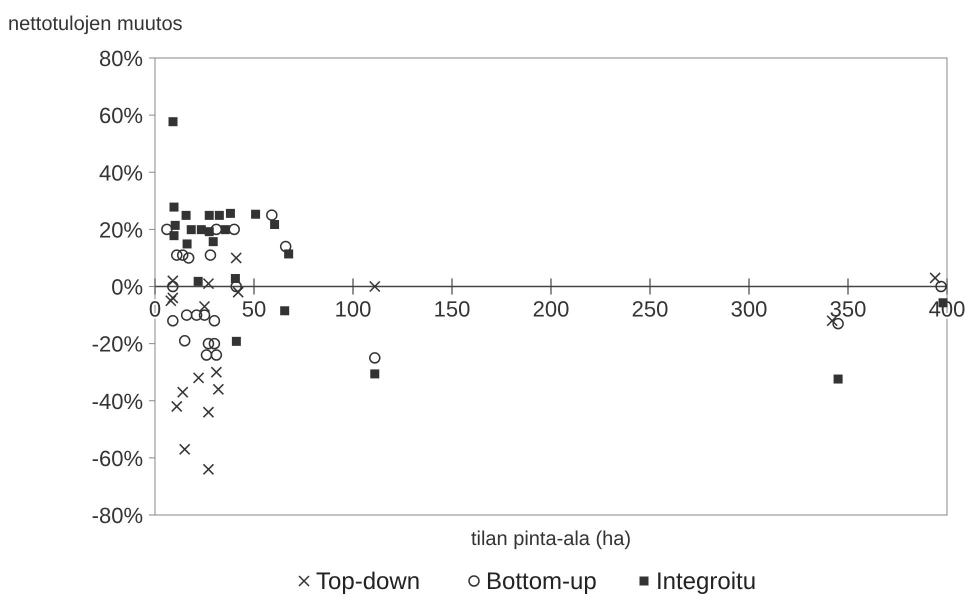 The image size is (973, 609). What do you see at coordinates (848, 309) in the screenshot?
I see `x-tick-label: 350` at bounding box center [848, 309].